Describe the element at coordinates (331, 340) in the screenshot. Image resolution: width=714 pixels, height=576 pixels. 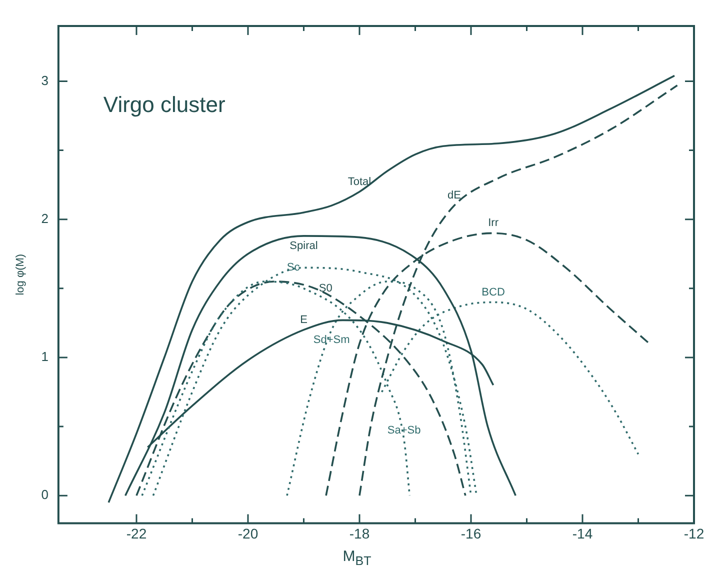
I see `series-label: Sd+Sm` at that location.